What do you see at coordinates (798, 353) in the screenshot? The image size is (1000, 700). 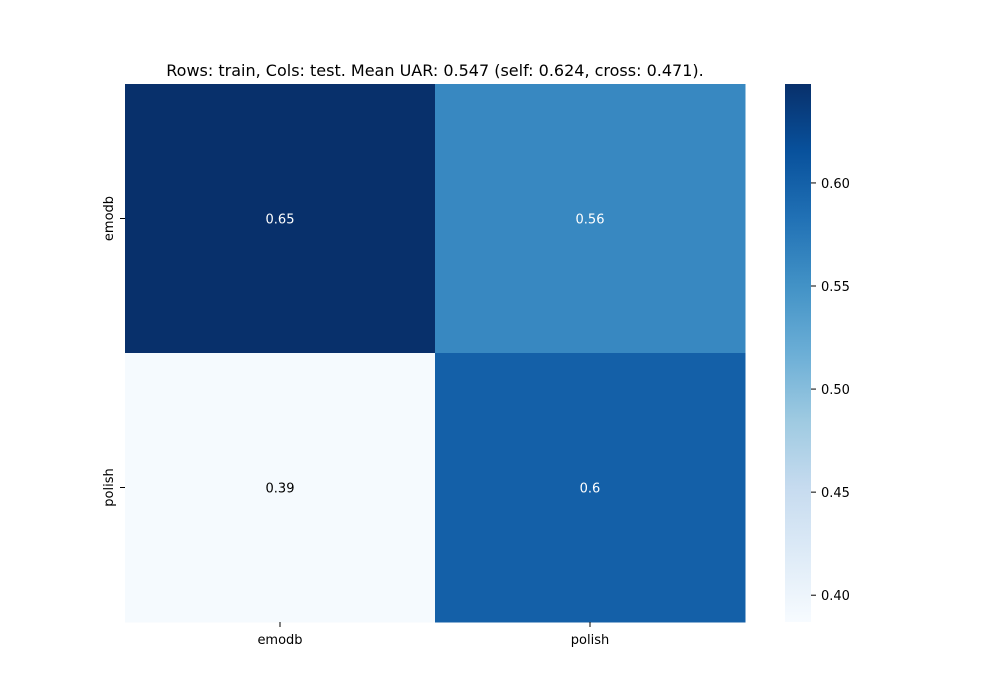 I see `colorbar-gradient` at bounding box center [798, 353].